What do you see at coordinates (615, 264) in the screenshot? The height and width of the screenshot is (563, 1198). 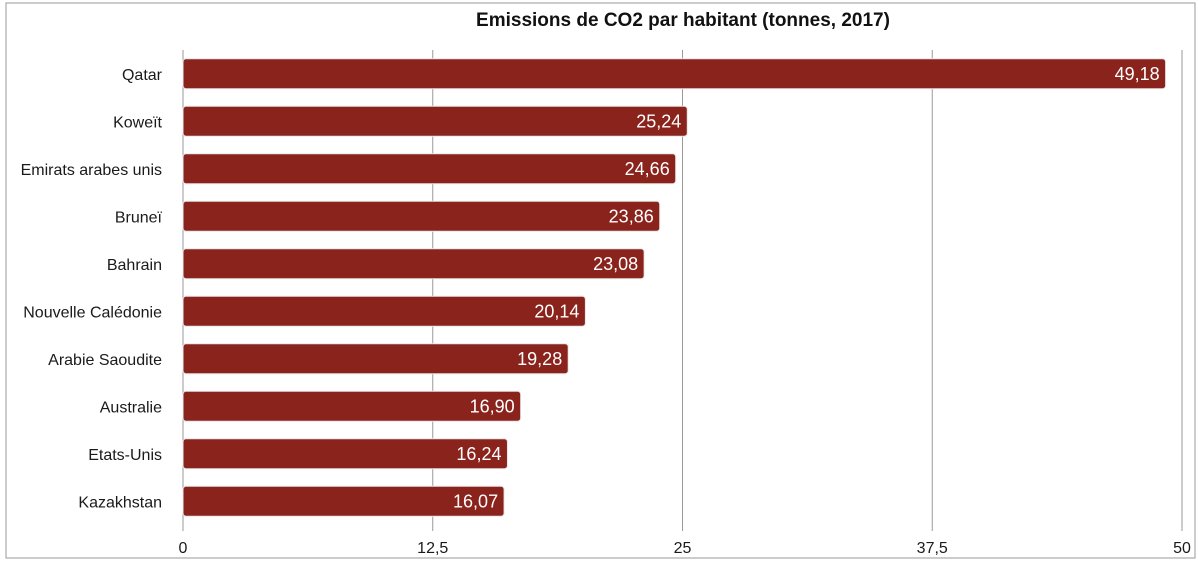 I see `bar-value-label: 23,08` at bounding box center [615, 264].